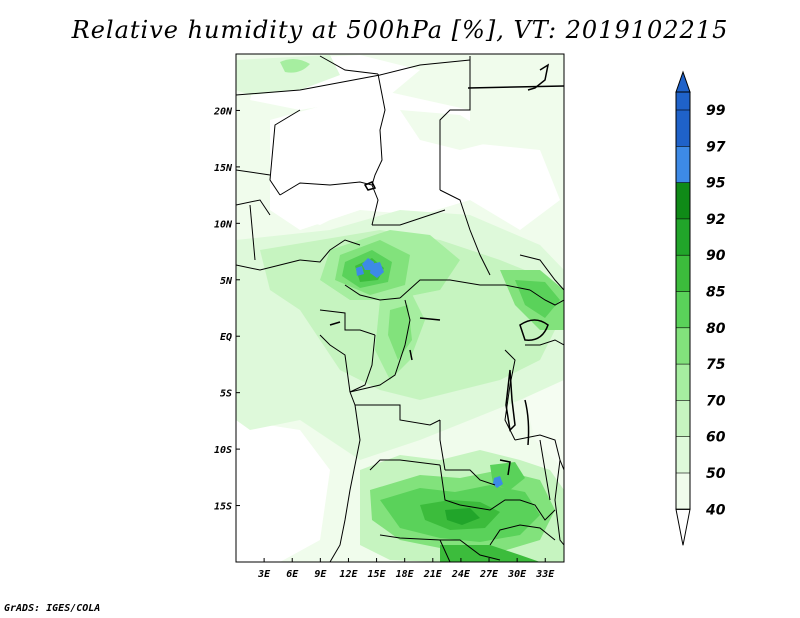  What do you see at coordinates (716, 329) in the screenshot?
I see `colorbar-level-label: 80` at bounding box center [716, 329].